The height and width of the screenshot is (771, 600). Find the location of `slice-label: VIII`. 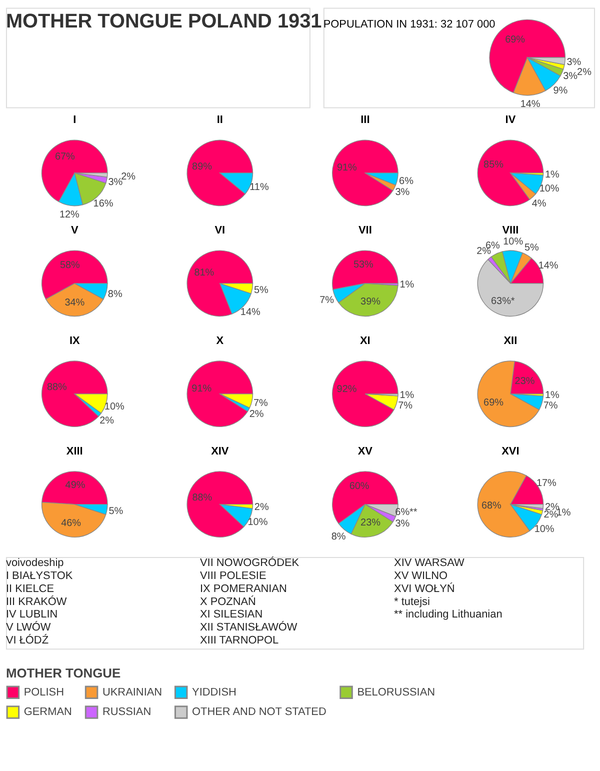

slice-label: VIII is located at coordinates (510, 230).